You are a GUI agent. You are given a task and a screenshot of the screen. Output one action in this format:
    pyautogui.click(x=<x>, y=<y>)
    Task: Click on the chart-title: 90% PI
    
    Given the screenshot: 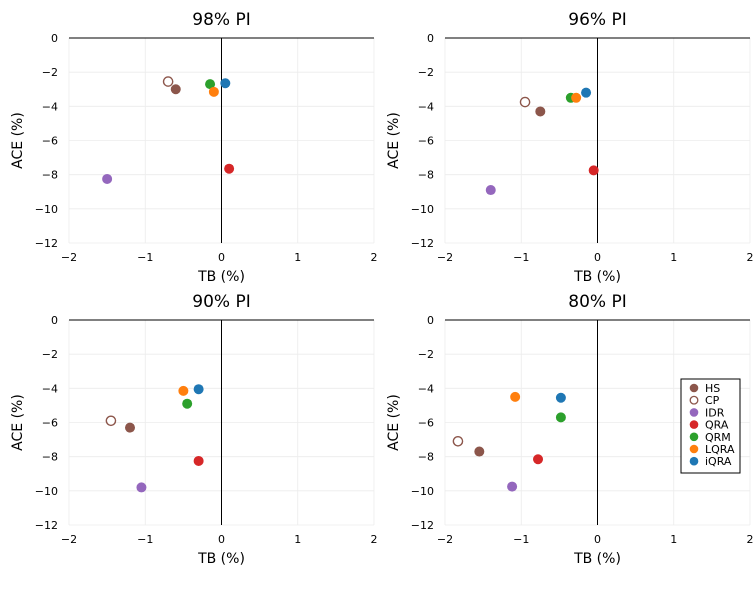 What is the action you would take?
    pyautogui.click(x=221, y=302)
    